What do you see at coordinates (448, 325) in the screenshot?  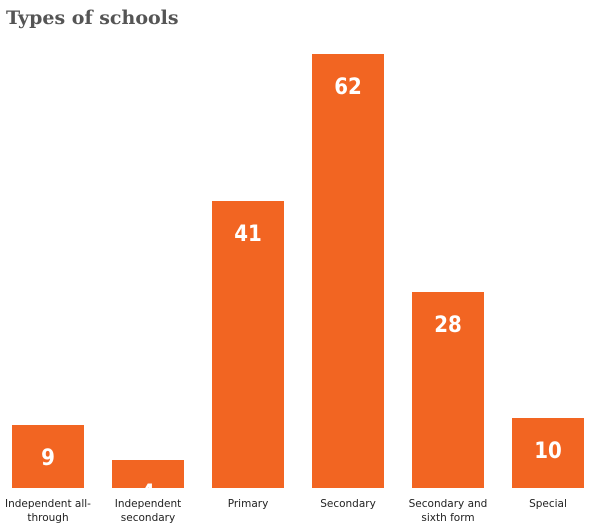 I see `value-label: 28` at bounding box center [448, 325].